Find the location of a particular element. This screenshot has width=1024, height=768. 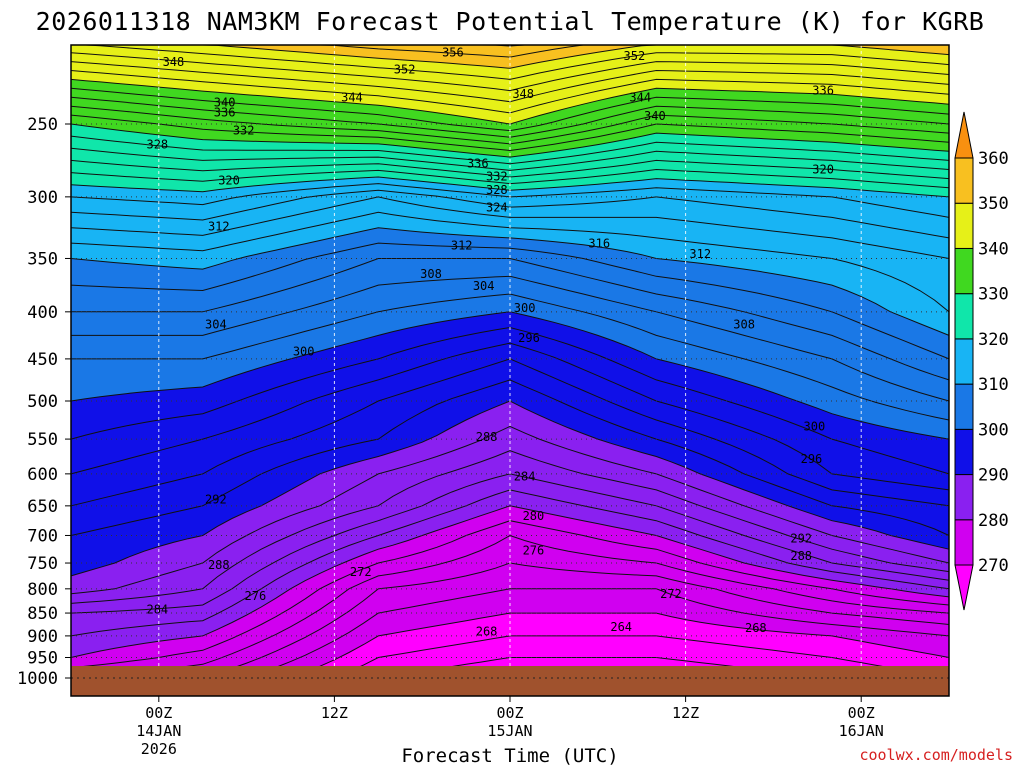

y-tick-label: 600 is located at coordinates (42, 475).